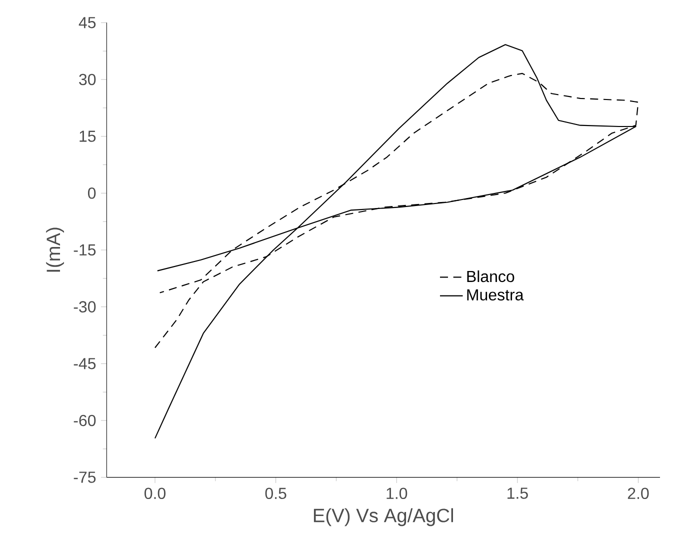 This screenshot has width=692, height=552. What do you see at coordinates (85, 306) in the screenshot?
I see `y-tick-label: -30` at bounding box center [85, 306].